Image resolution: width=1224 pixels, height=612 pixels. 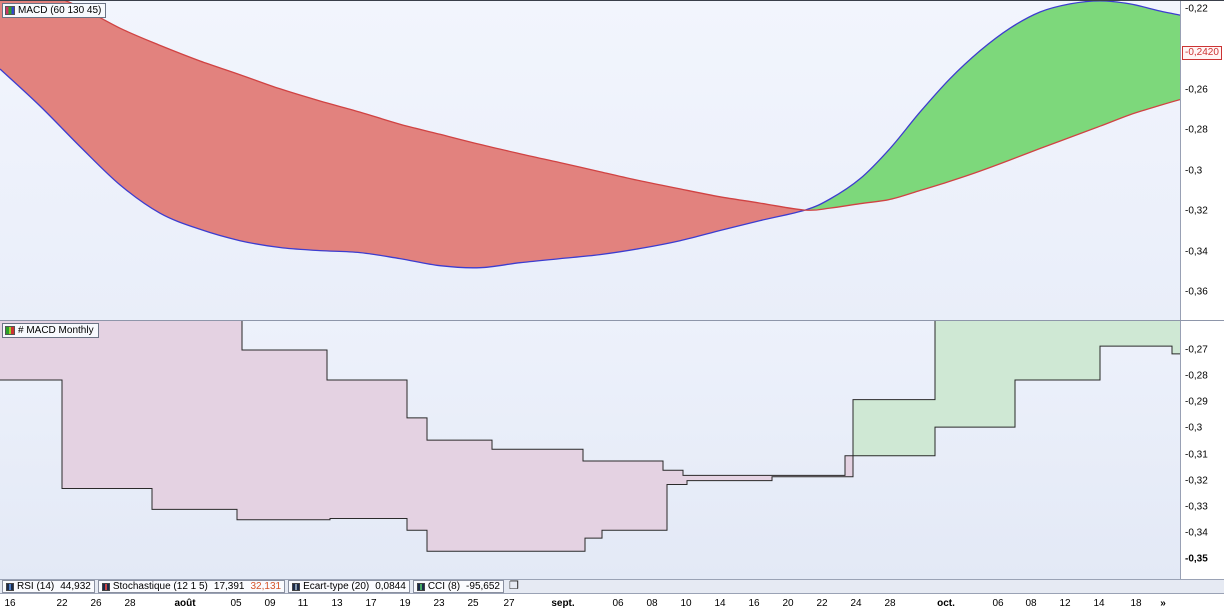 What do you see at coordinates (1163, 603) in the screenshot?
I see `scroll-right-button: »` at bounding box center [1163, 603].